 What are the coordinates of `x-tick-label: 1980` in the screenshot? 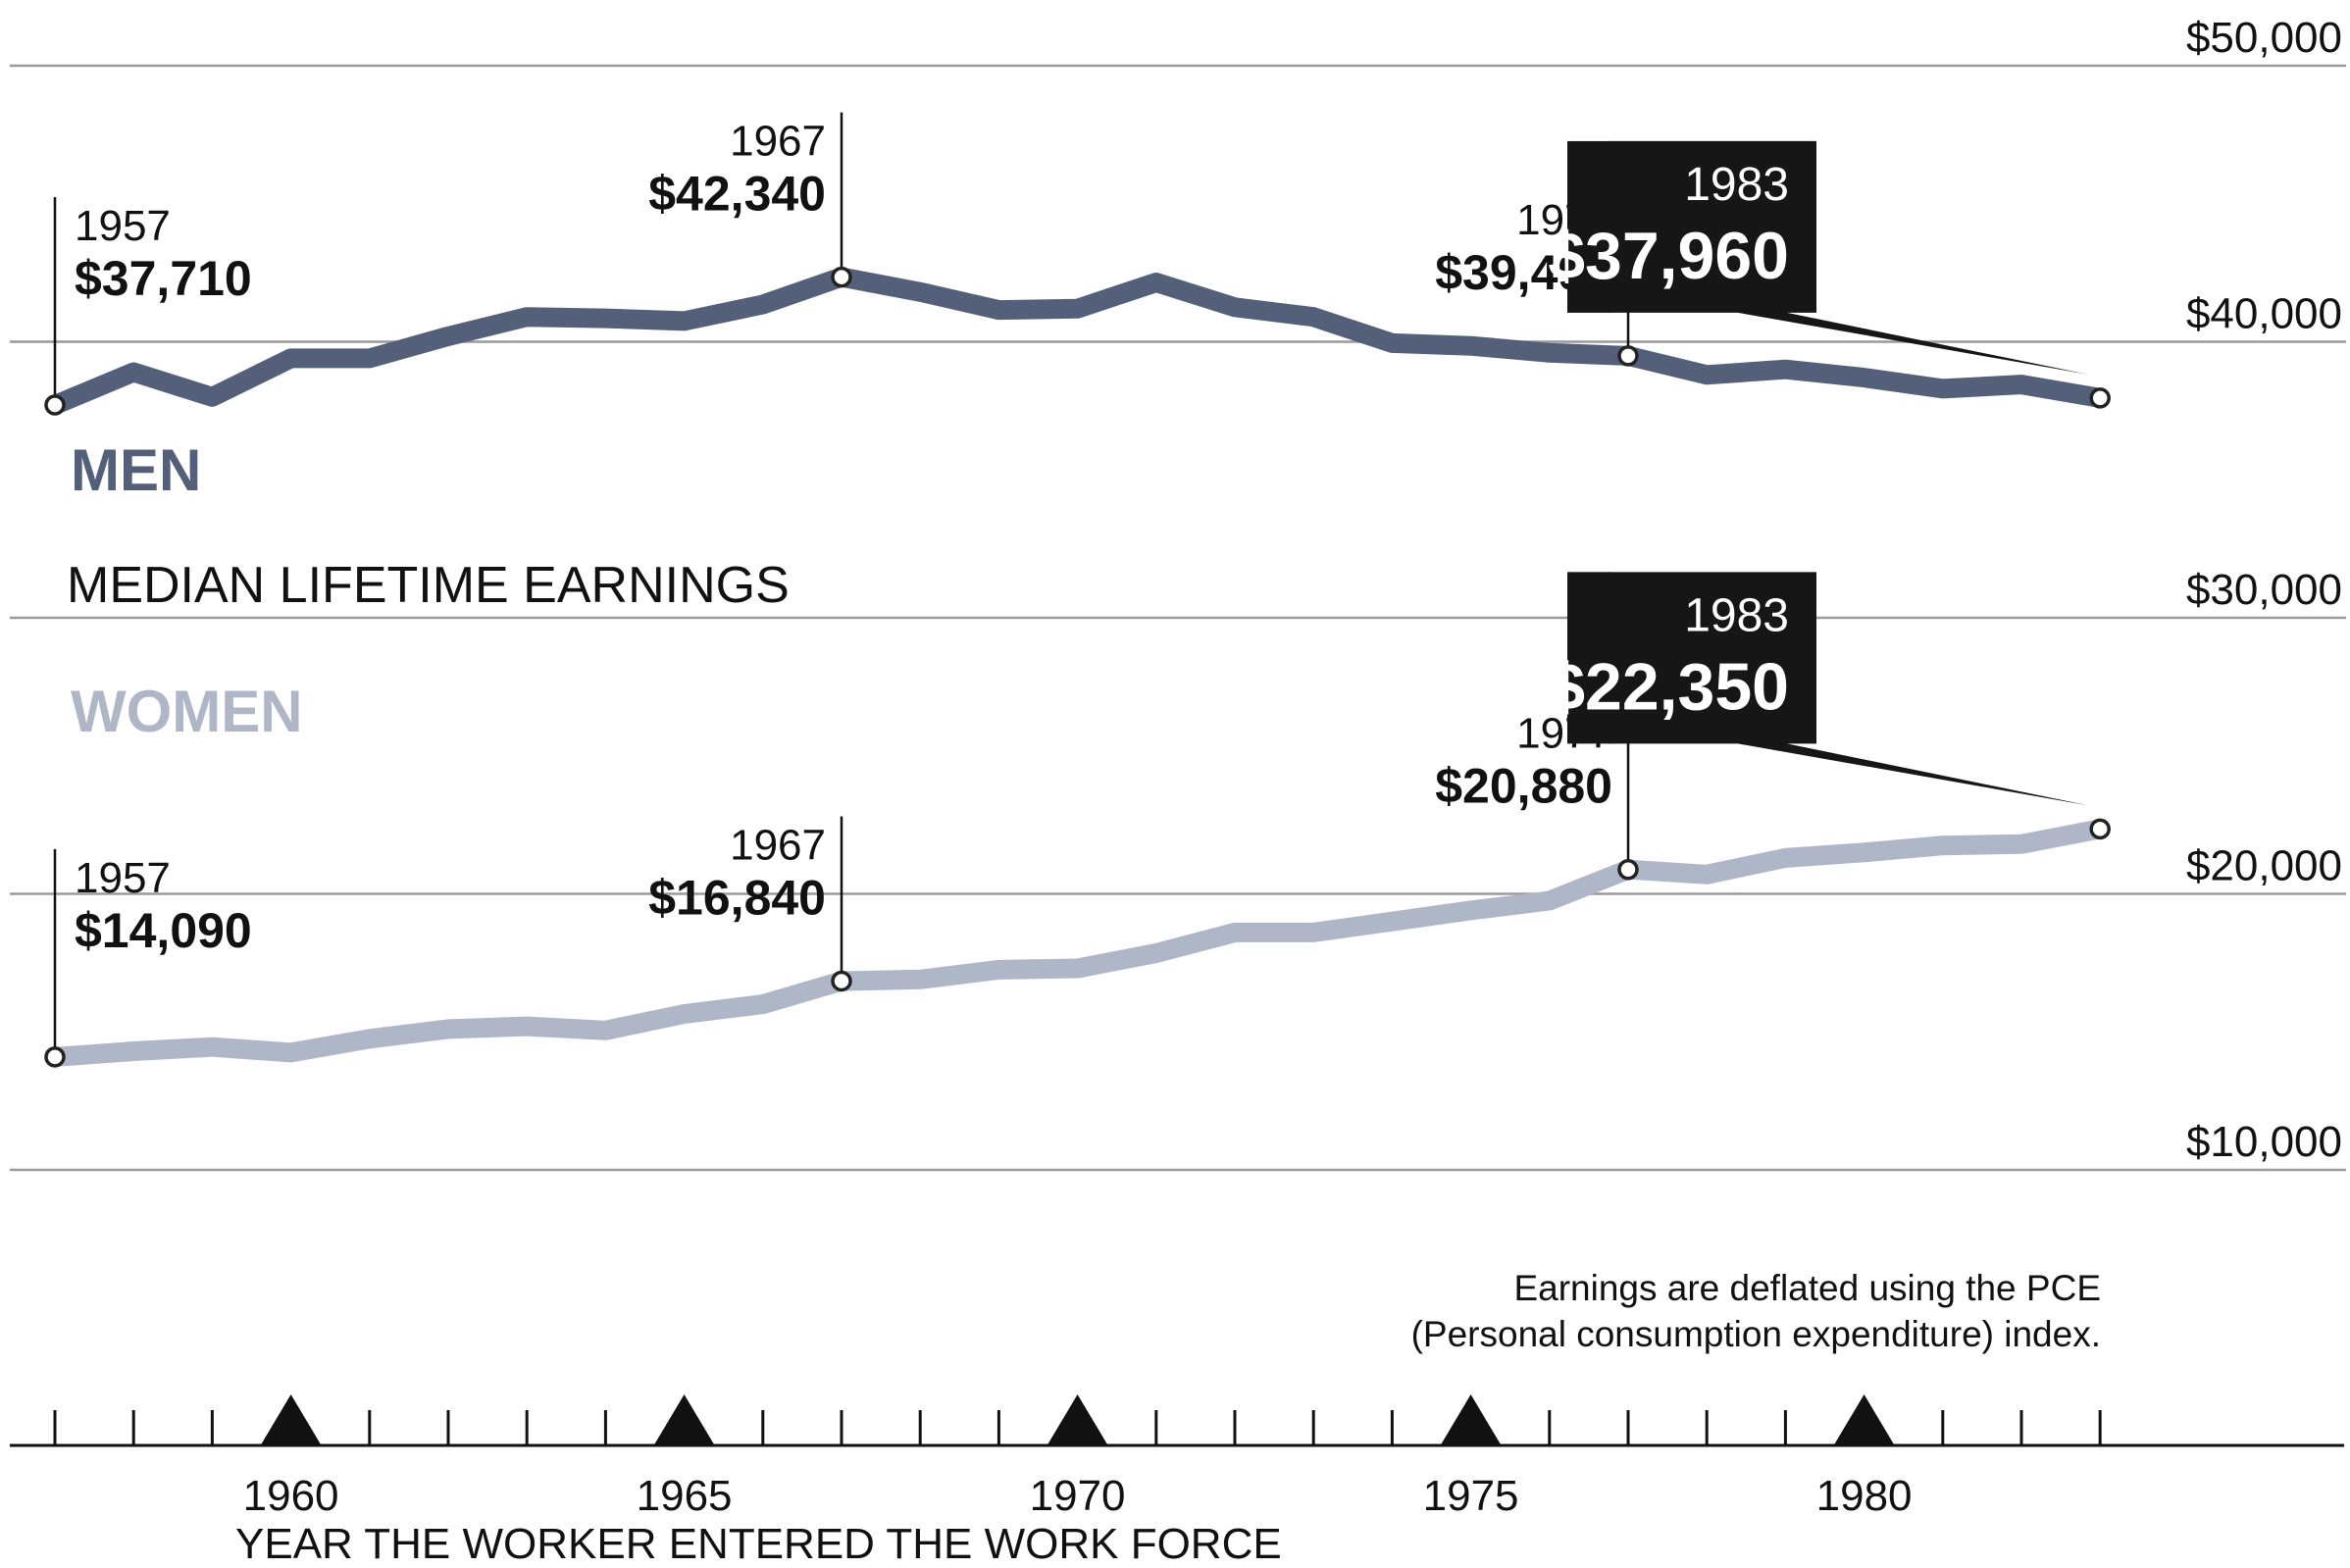 It's located at (1864, 1496).